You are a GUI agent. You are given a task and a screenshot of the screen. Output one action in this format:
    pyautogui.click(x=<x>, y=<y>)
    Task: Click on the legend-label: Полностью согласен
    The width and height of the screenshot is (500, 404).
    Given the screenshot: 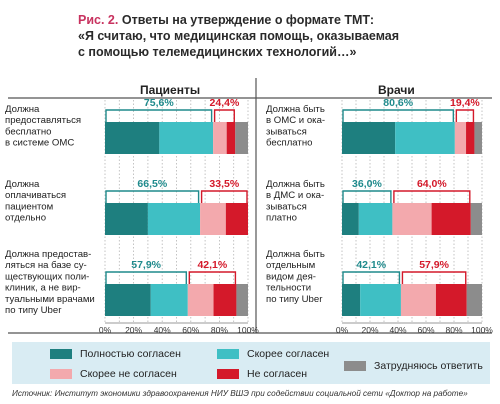 What is the action you would take?
    pyautogui.click(x=130, y=354)
    